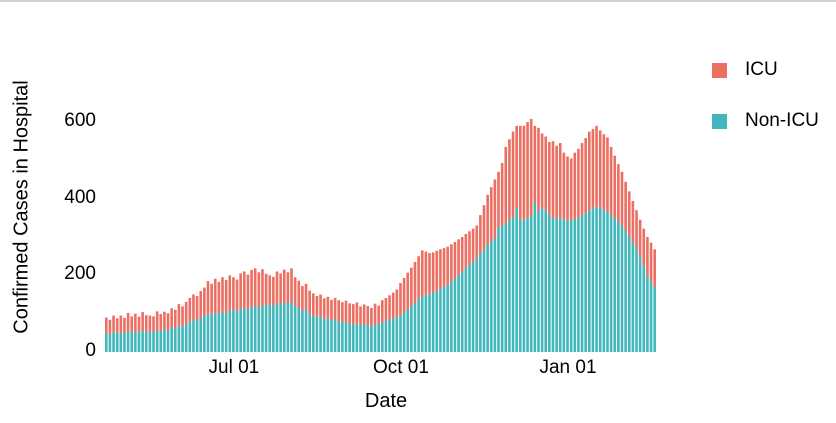 This screenshot has width=836, height=423. What do you see at coordinates (80, 274) in the screenshot?
I see `y-tick-label: 200` at bounding box center [80, 274].